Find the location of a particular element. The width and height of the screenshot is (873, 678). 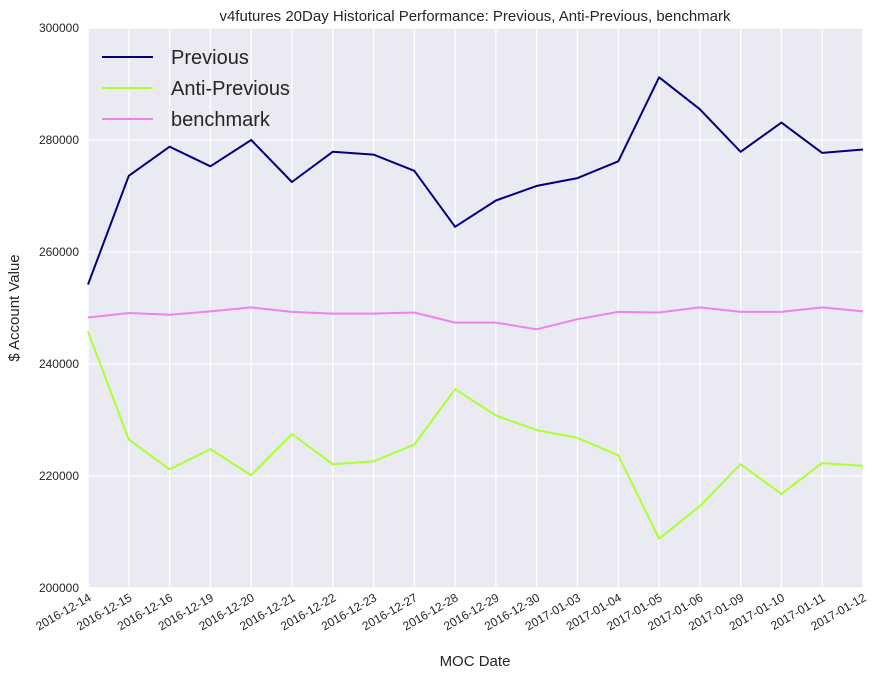

y-tick-label: 220000 is located at coordinates (59, 476).